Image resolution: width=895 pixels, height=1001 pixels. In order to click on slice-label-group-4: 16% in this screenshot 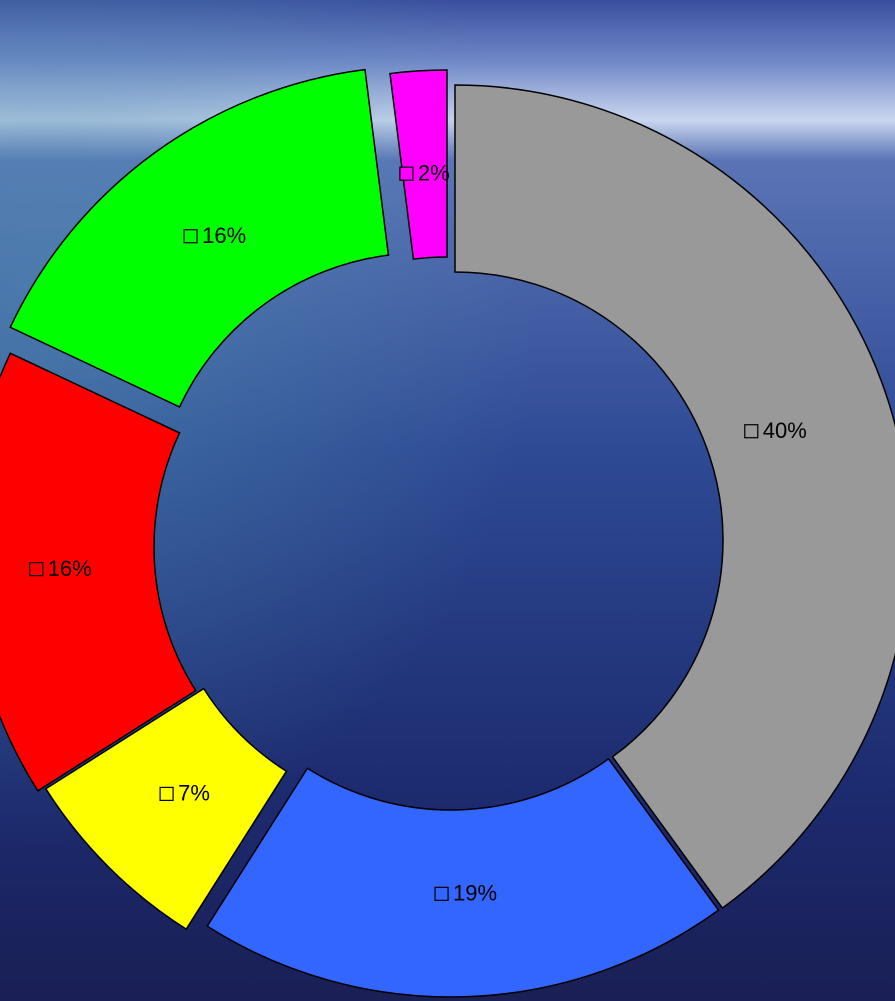, I will do `click(60, 568)`.